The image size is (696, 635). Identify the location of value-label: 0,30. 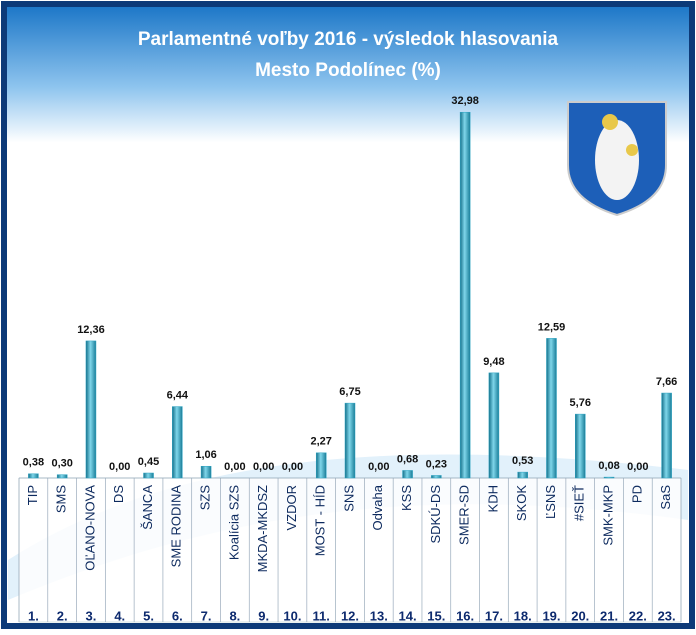
(61, 464).